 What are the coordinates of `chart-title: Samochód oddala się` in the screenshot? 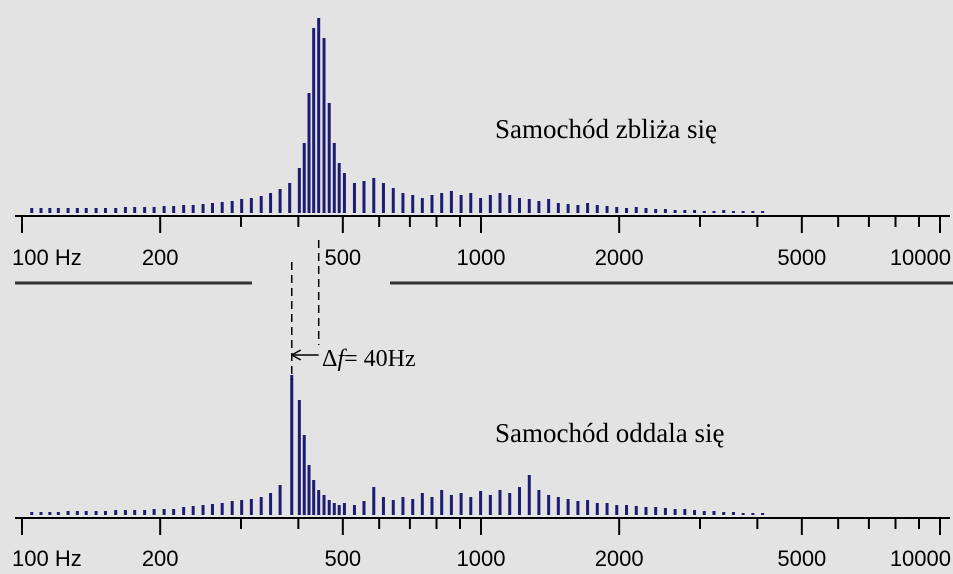 It's located at (609, 433).